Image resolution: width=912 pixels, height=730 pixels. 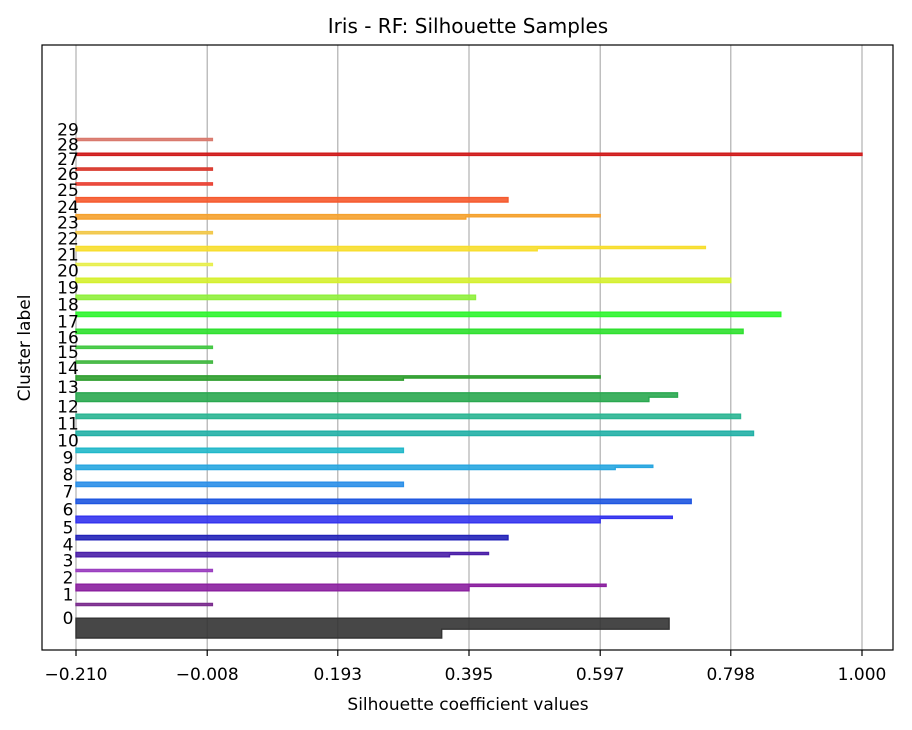 I want to click on cluster-label: 24, so click(x=68, y=208).